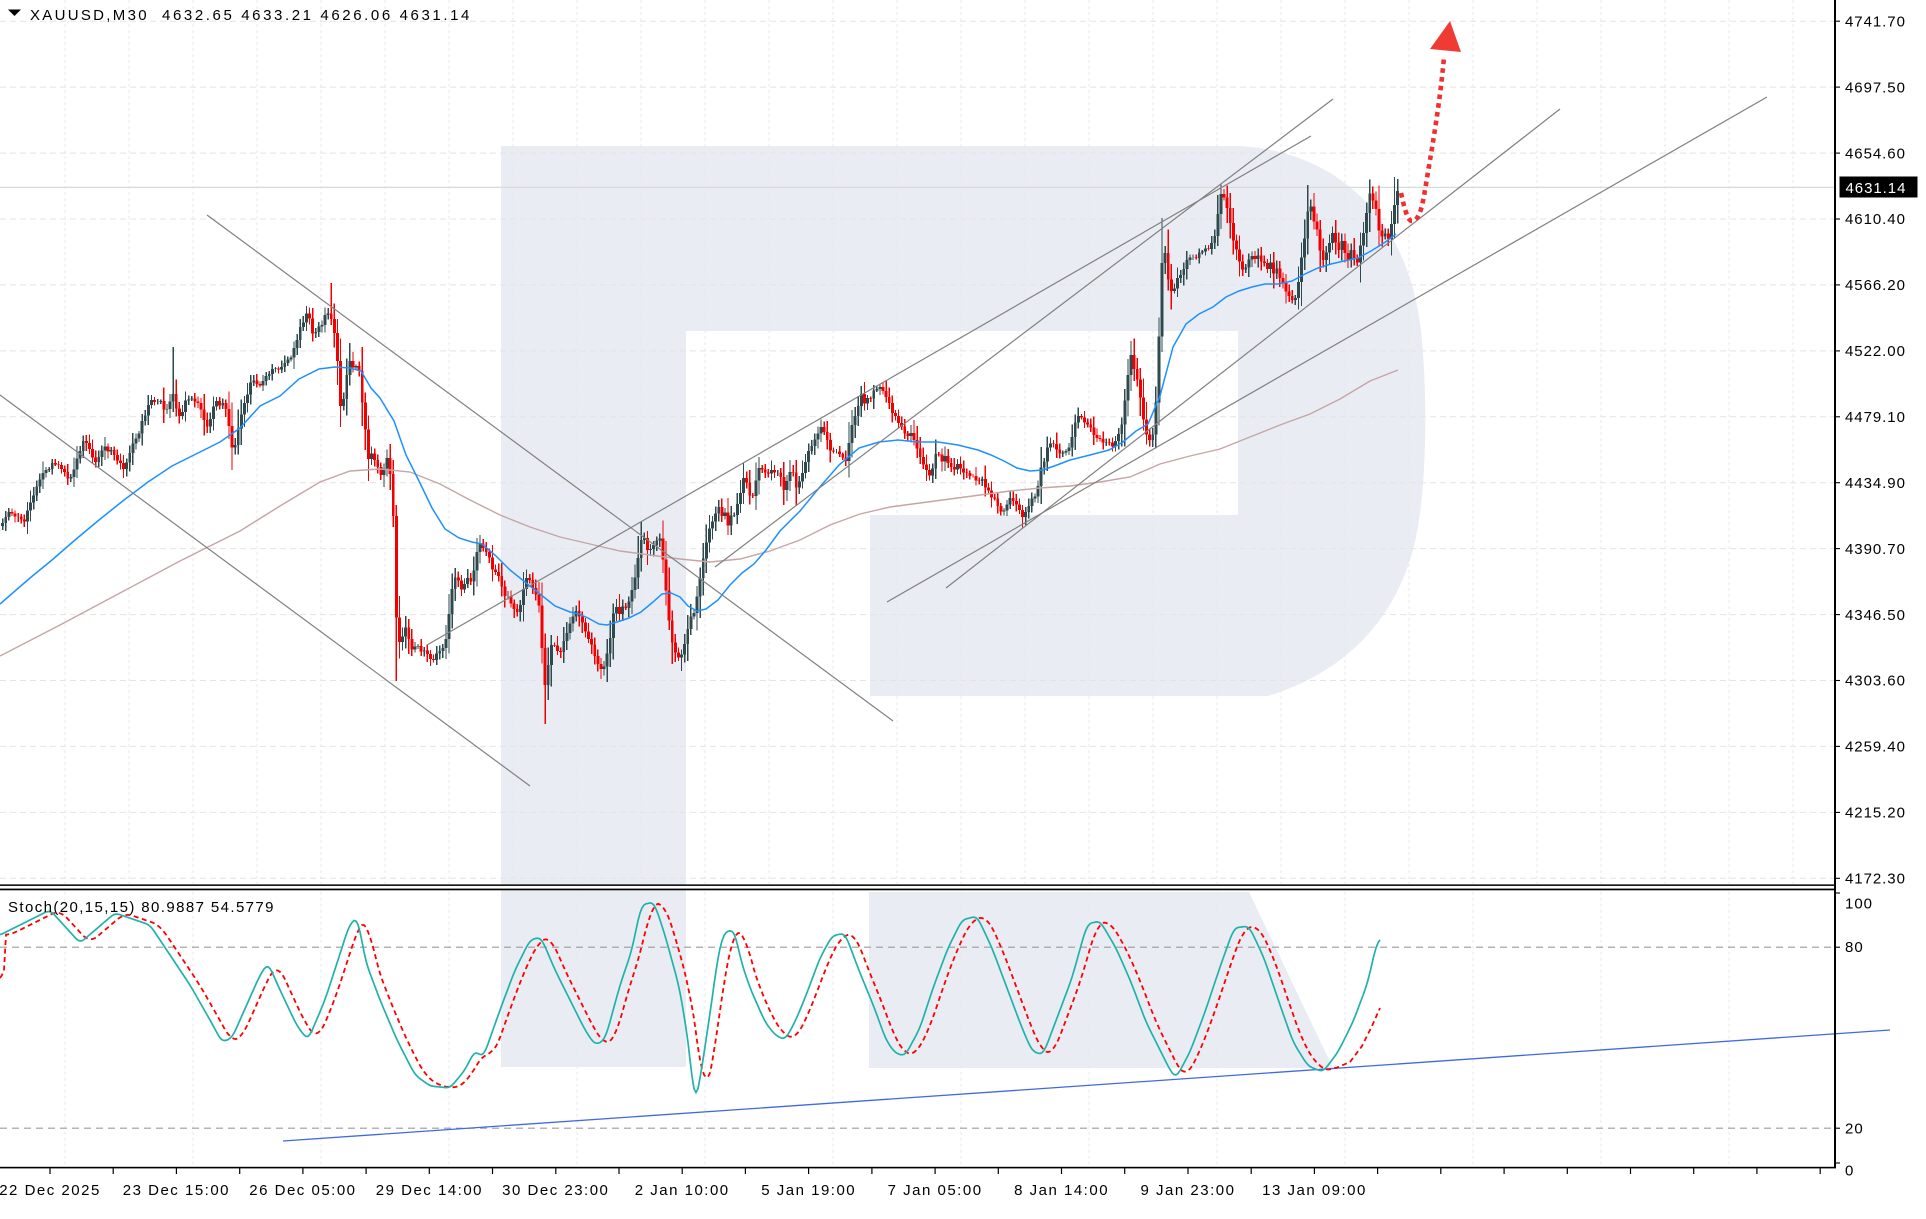  Describe the element at coordinates (89, 15) in the screenshot. I see `svg-text: XAUUSD,M30` at that location.